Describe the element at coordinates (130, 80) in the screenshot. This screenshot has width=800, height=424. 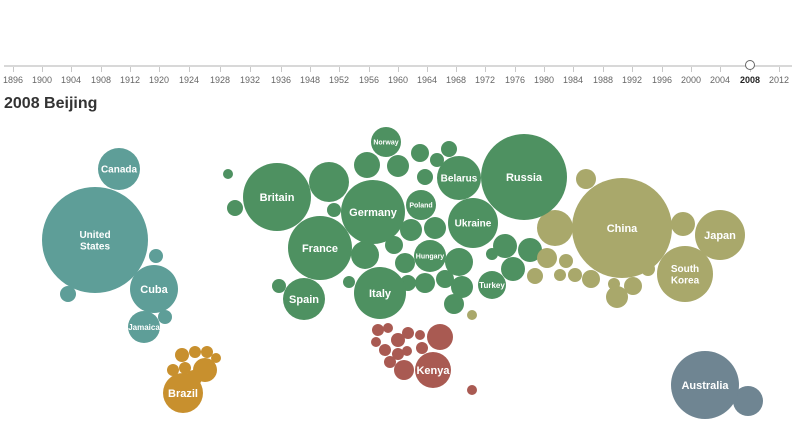
I see `timeline-year-1912: 1912` at that location.